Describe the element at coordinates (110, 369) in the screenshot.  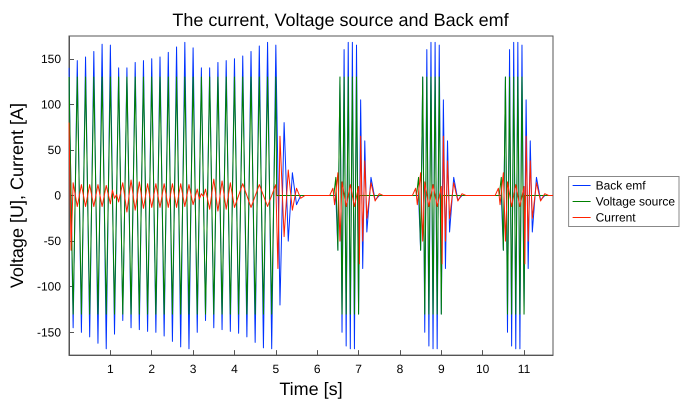
I see `x-tick-label: 1` at that location.